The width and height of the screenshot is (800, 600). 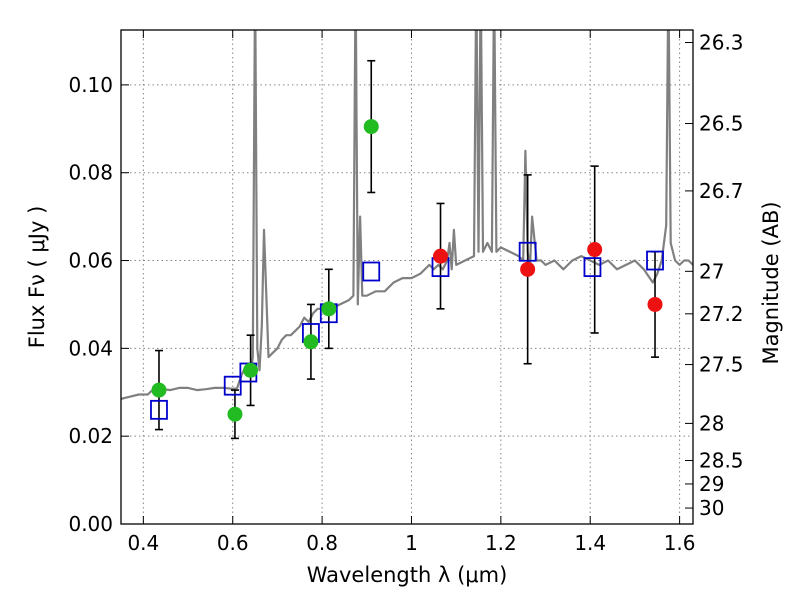 I want to click on x-tick-label: 1.2, so click(x=501, y=543).